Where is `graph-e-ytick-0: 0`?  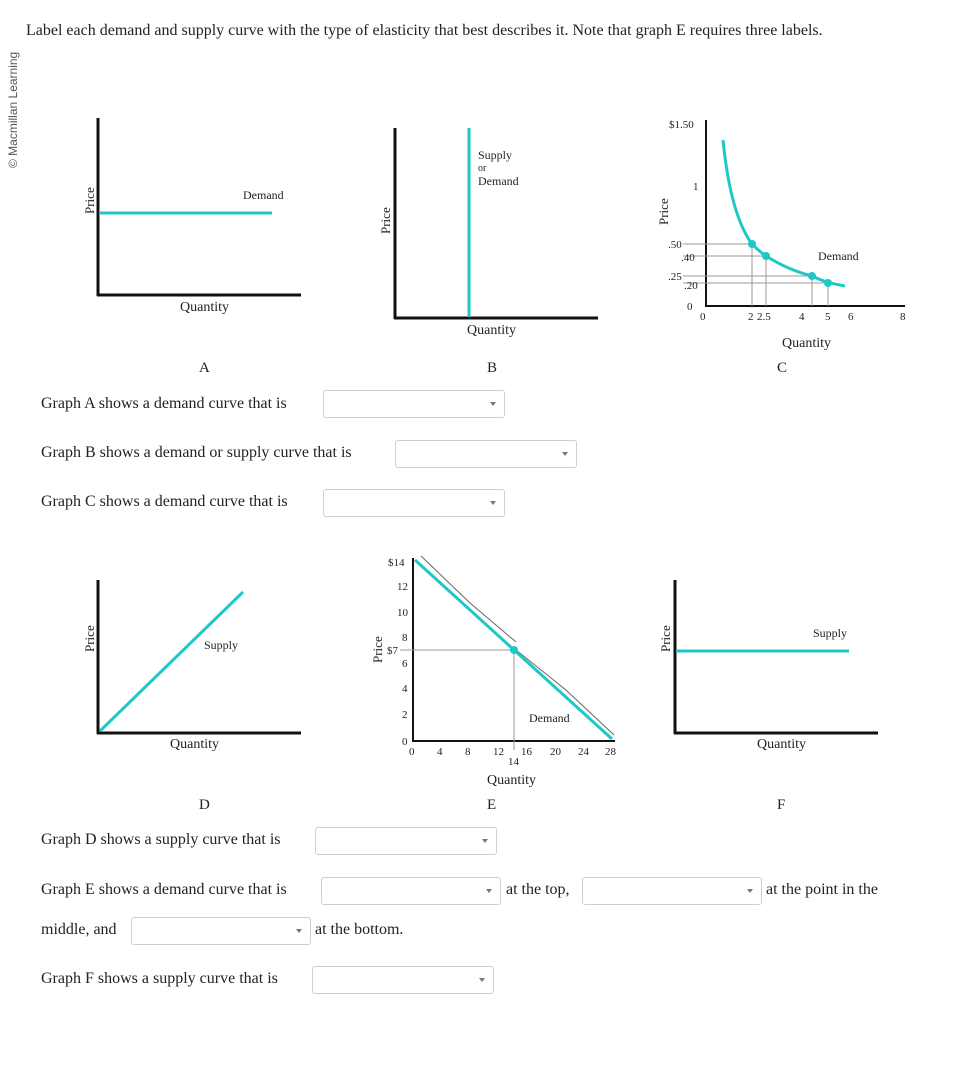
graph-e-ytick-0: 0 is located at coordinates (405, 742).